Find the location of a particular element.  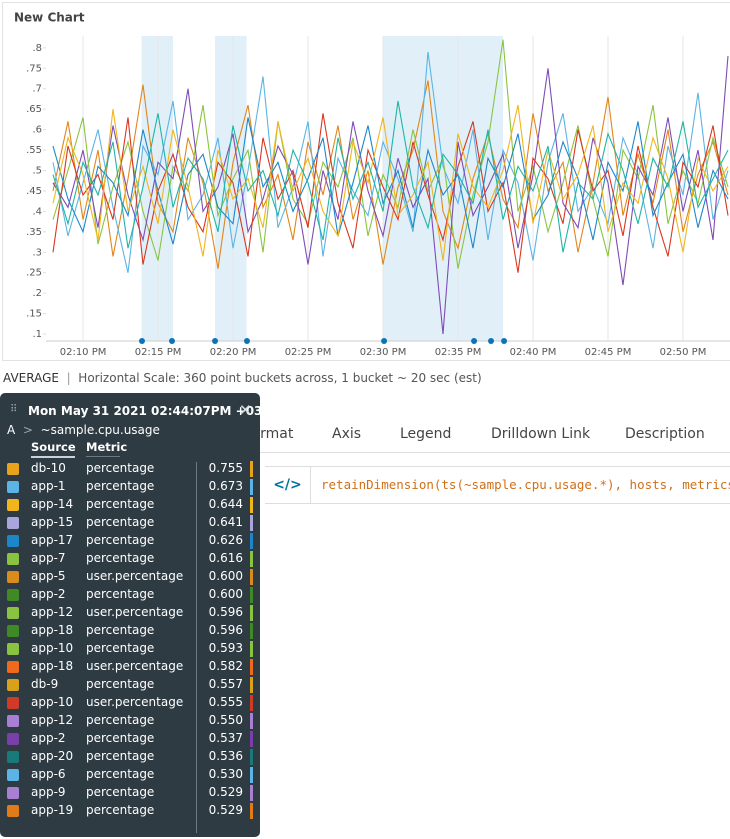

y-tick-label: .4 is located at coordinates (37, 211).